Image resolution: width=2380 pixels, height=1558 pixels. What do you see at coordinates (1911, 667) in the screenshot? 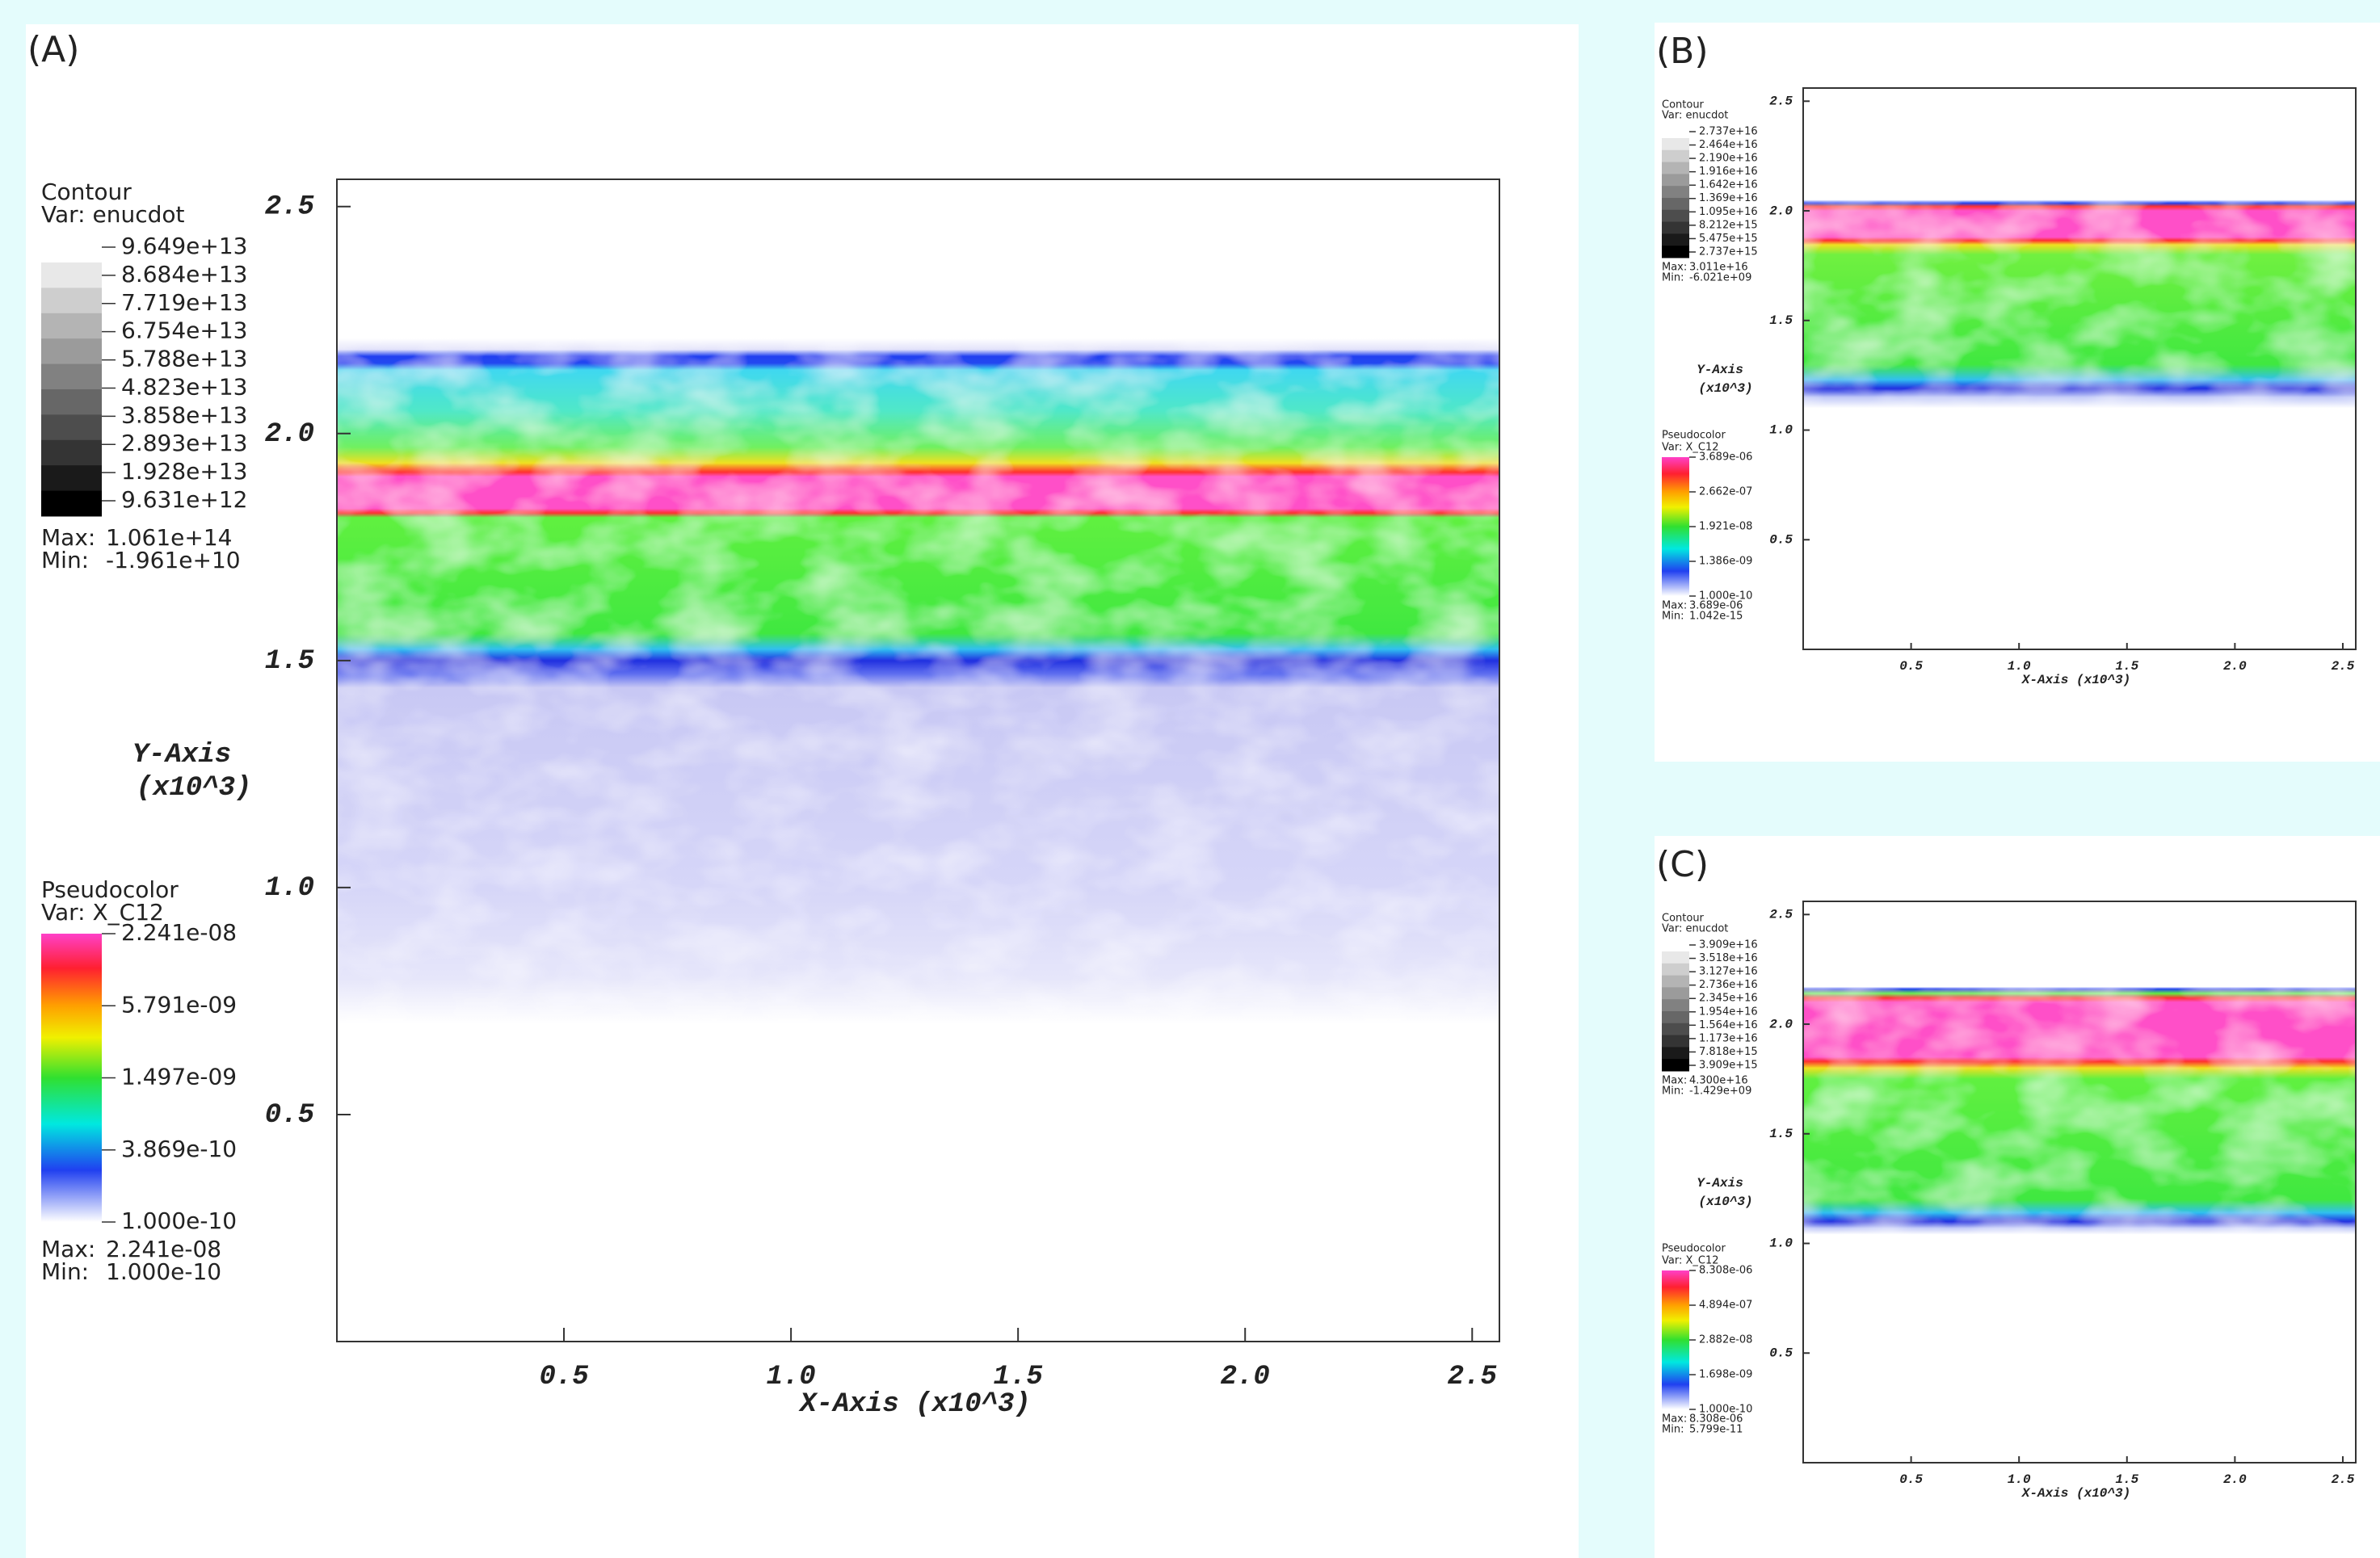
I see `x-tick-label: 0.5` at bounding box center [1911, 667].